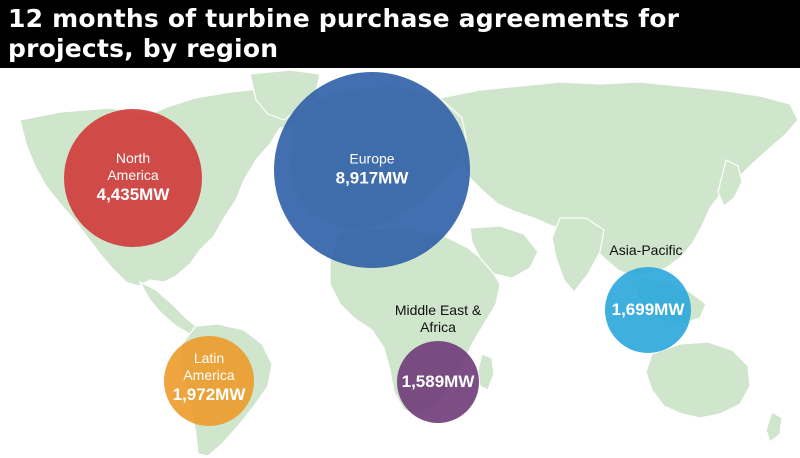  What do you see at coordinates (209, 394) in the screenshot?
I see `region-value-latin-america: 1,972MW` at bounding box center [209, 394].